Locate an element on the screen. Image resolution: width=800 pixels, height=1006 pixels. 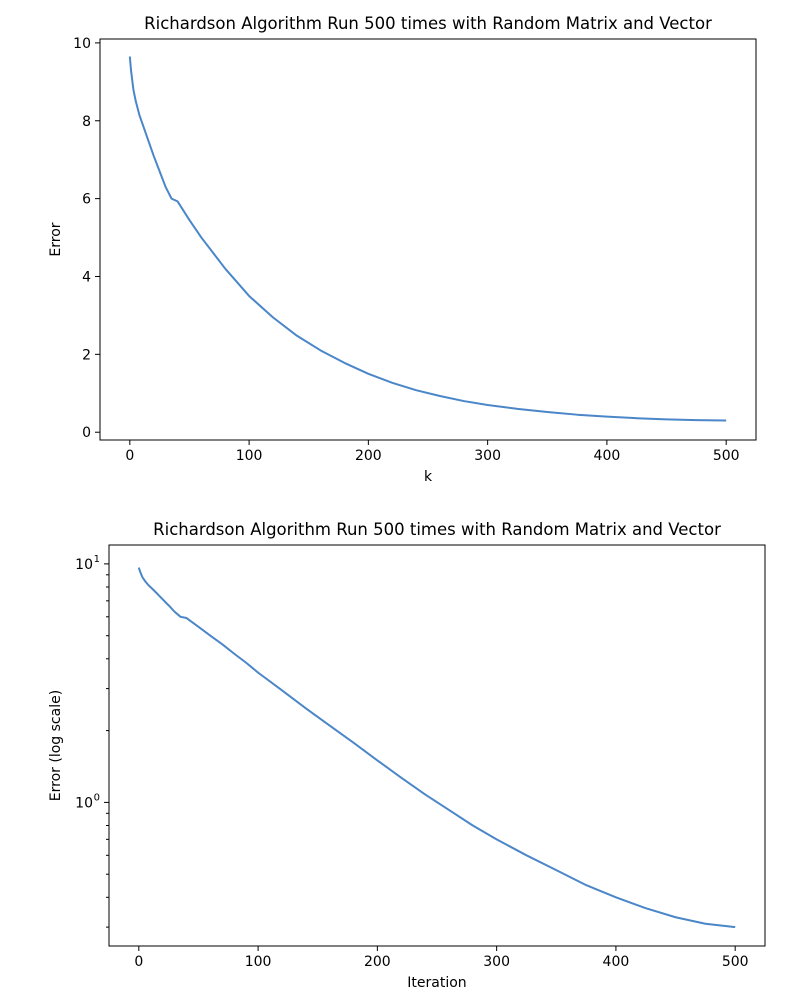
y-tick-label: 4 is located at coordinates (86, 277).